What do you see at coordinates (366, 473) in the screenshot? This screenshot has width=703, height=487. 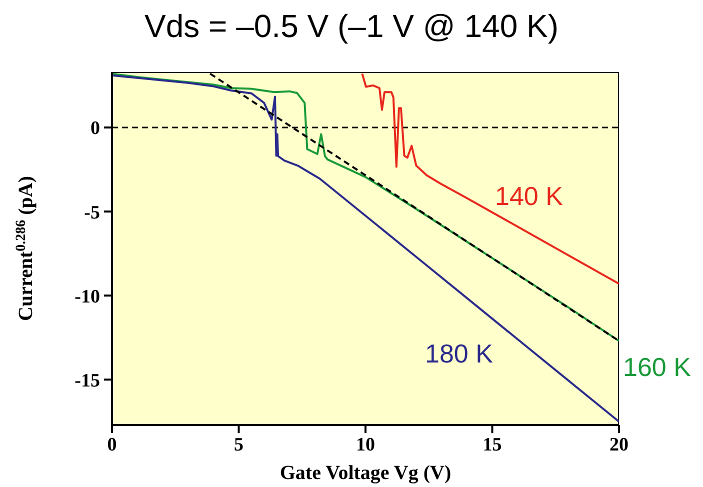 I see `x-axis-title: Gate Voltage Vg (V)` at bounding box center [366, 473].